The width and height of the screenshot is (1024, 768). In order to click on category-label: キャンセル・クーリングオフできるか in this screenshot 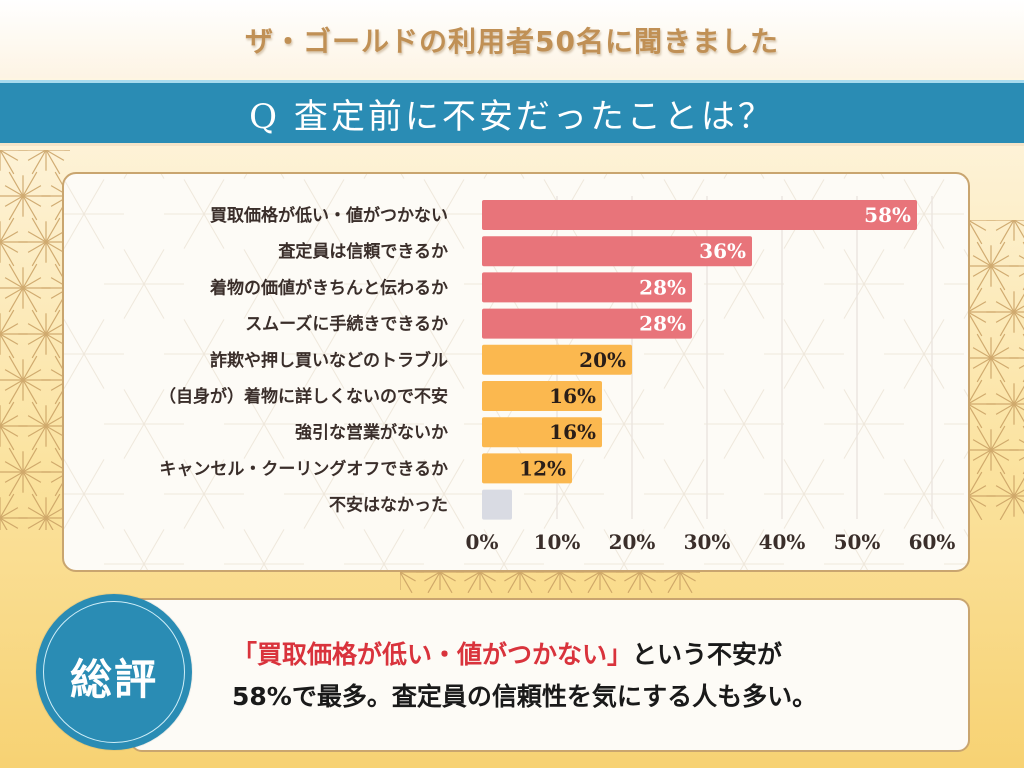, I will do `click(303, 468)`.